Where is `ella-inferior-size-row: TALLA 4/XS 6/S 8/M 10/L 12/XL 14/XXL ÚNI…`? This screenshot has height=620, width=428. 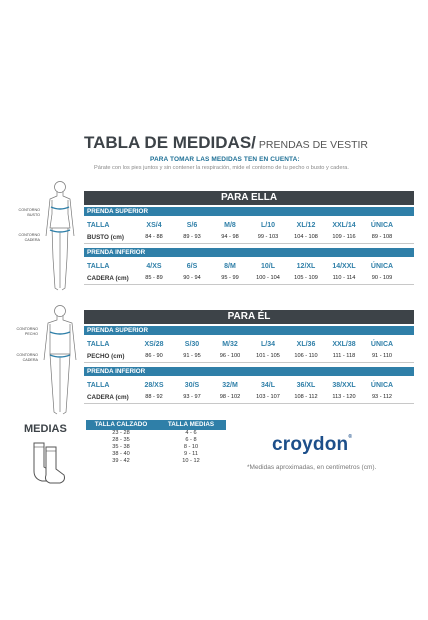
ella-inferior-size-row: TALLA 4/XS 6/S 8/M 10/L 12/XL 14/XXL ÚNI… is located at coordinates (249, 266).